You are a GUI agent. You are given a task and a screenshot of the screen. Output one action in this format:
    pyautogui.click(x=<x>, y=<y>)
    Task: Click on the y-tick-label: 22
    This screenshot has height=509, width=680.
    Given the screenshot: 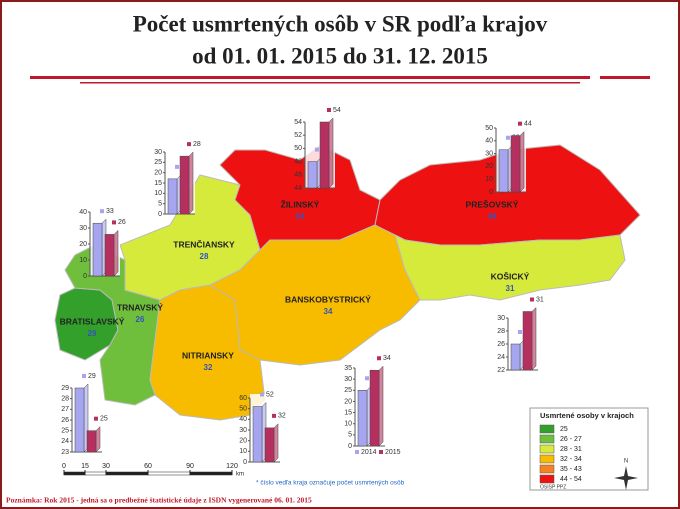 What is the action you would take?
    pyautogui.click(x=501, y=370)
    